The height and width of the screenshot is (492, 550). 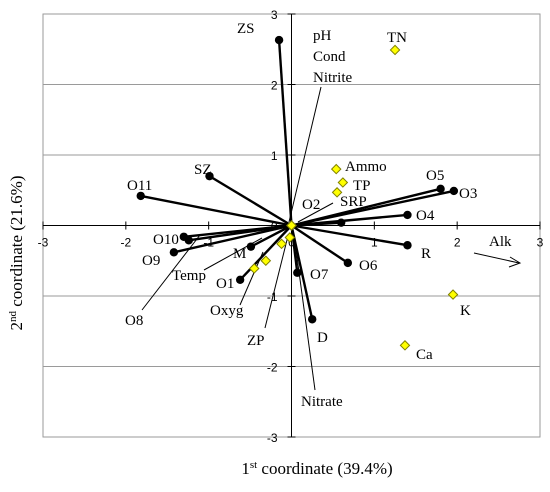 I want to click on site-point-o8, so click(x=188, y=240).